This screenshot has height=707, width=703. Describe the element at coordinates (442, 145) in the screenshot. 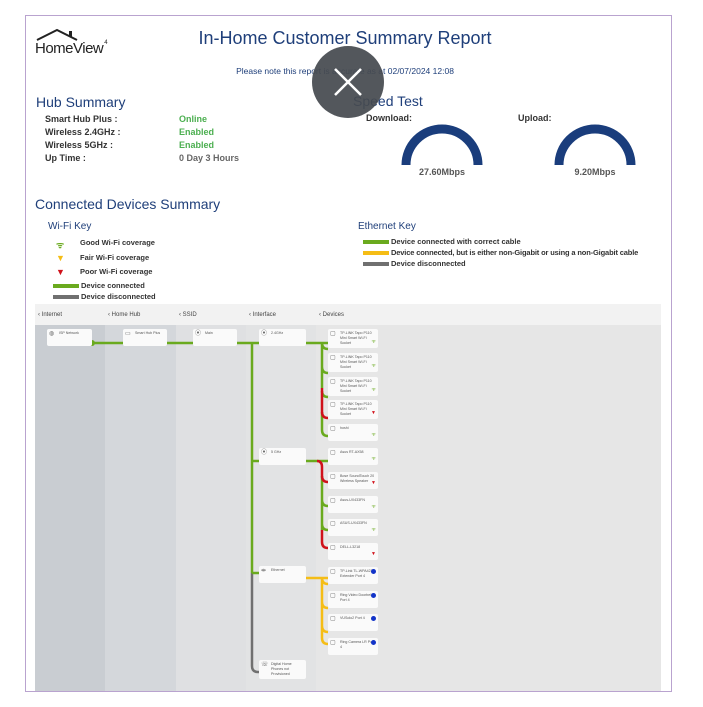

I see `download-gauge` at that location.